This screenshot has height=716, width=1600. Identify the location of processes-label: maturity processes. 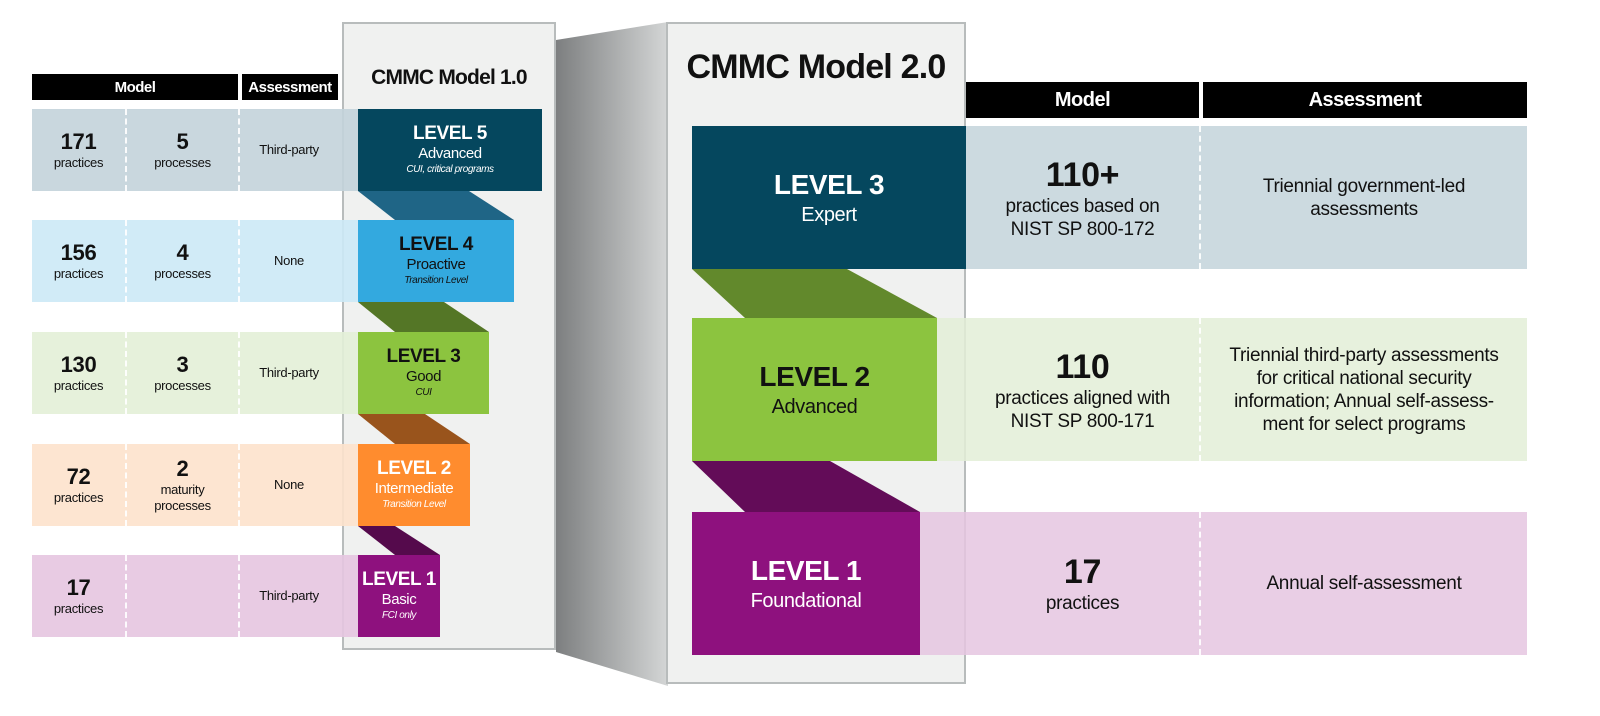
(182, 497).